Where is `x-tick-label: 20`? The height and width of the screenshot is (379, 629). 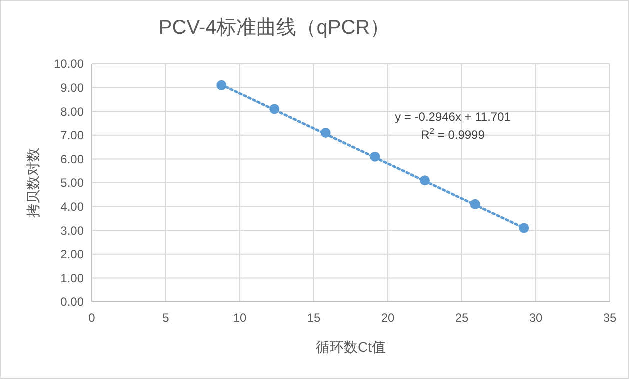
x-tick-label: 20 is located at coordinates (388, 318).